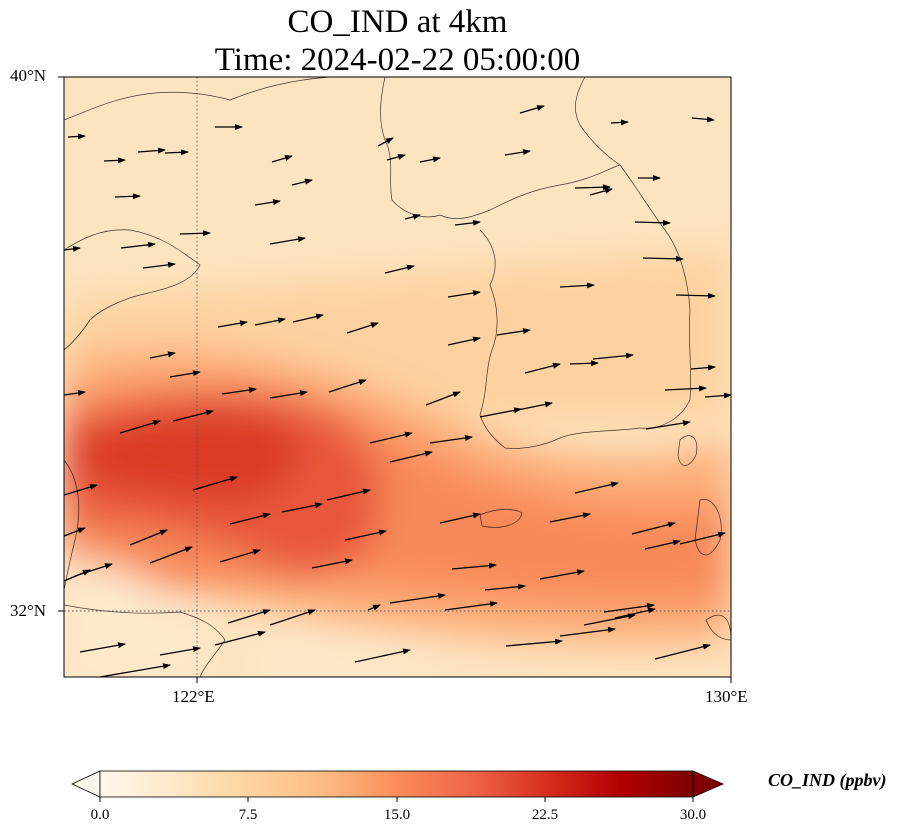 Image resolution: width=915 pixels, height=836 pixels. Describe the element at coordinates (193, 696) in the screenshot. I see `lon-tick-label-122: 122°E` at that location.